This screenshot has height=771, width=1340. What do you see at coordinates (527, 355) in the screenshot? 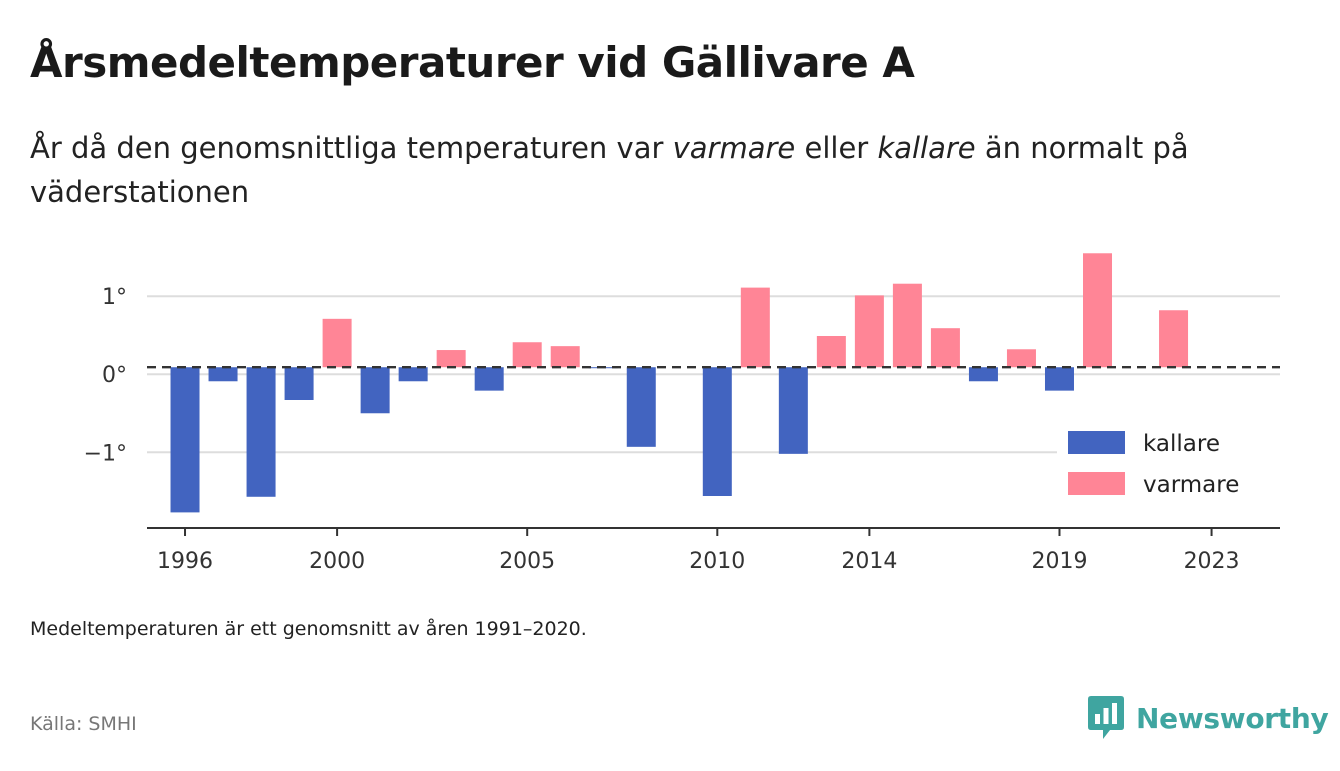
I see `bar-2005` at bounding box center [527, 355].